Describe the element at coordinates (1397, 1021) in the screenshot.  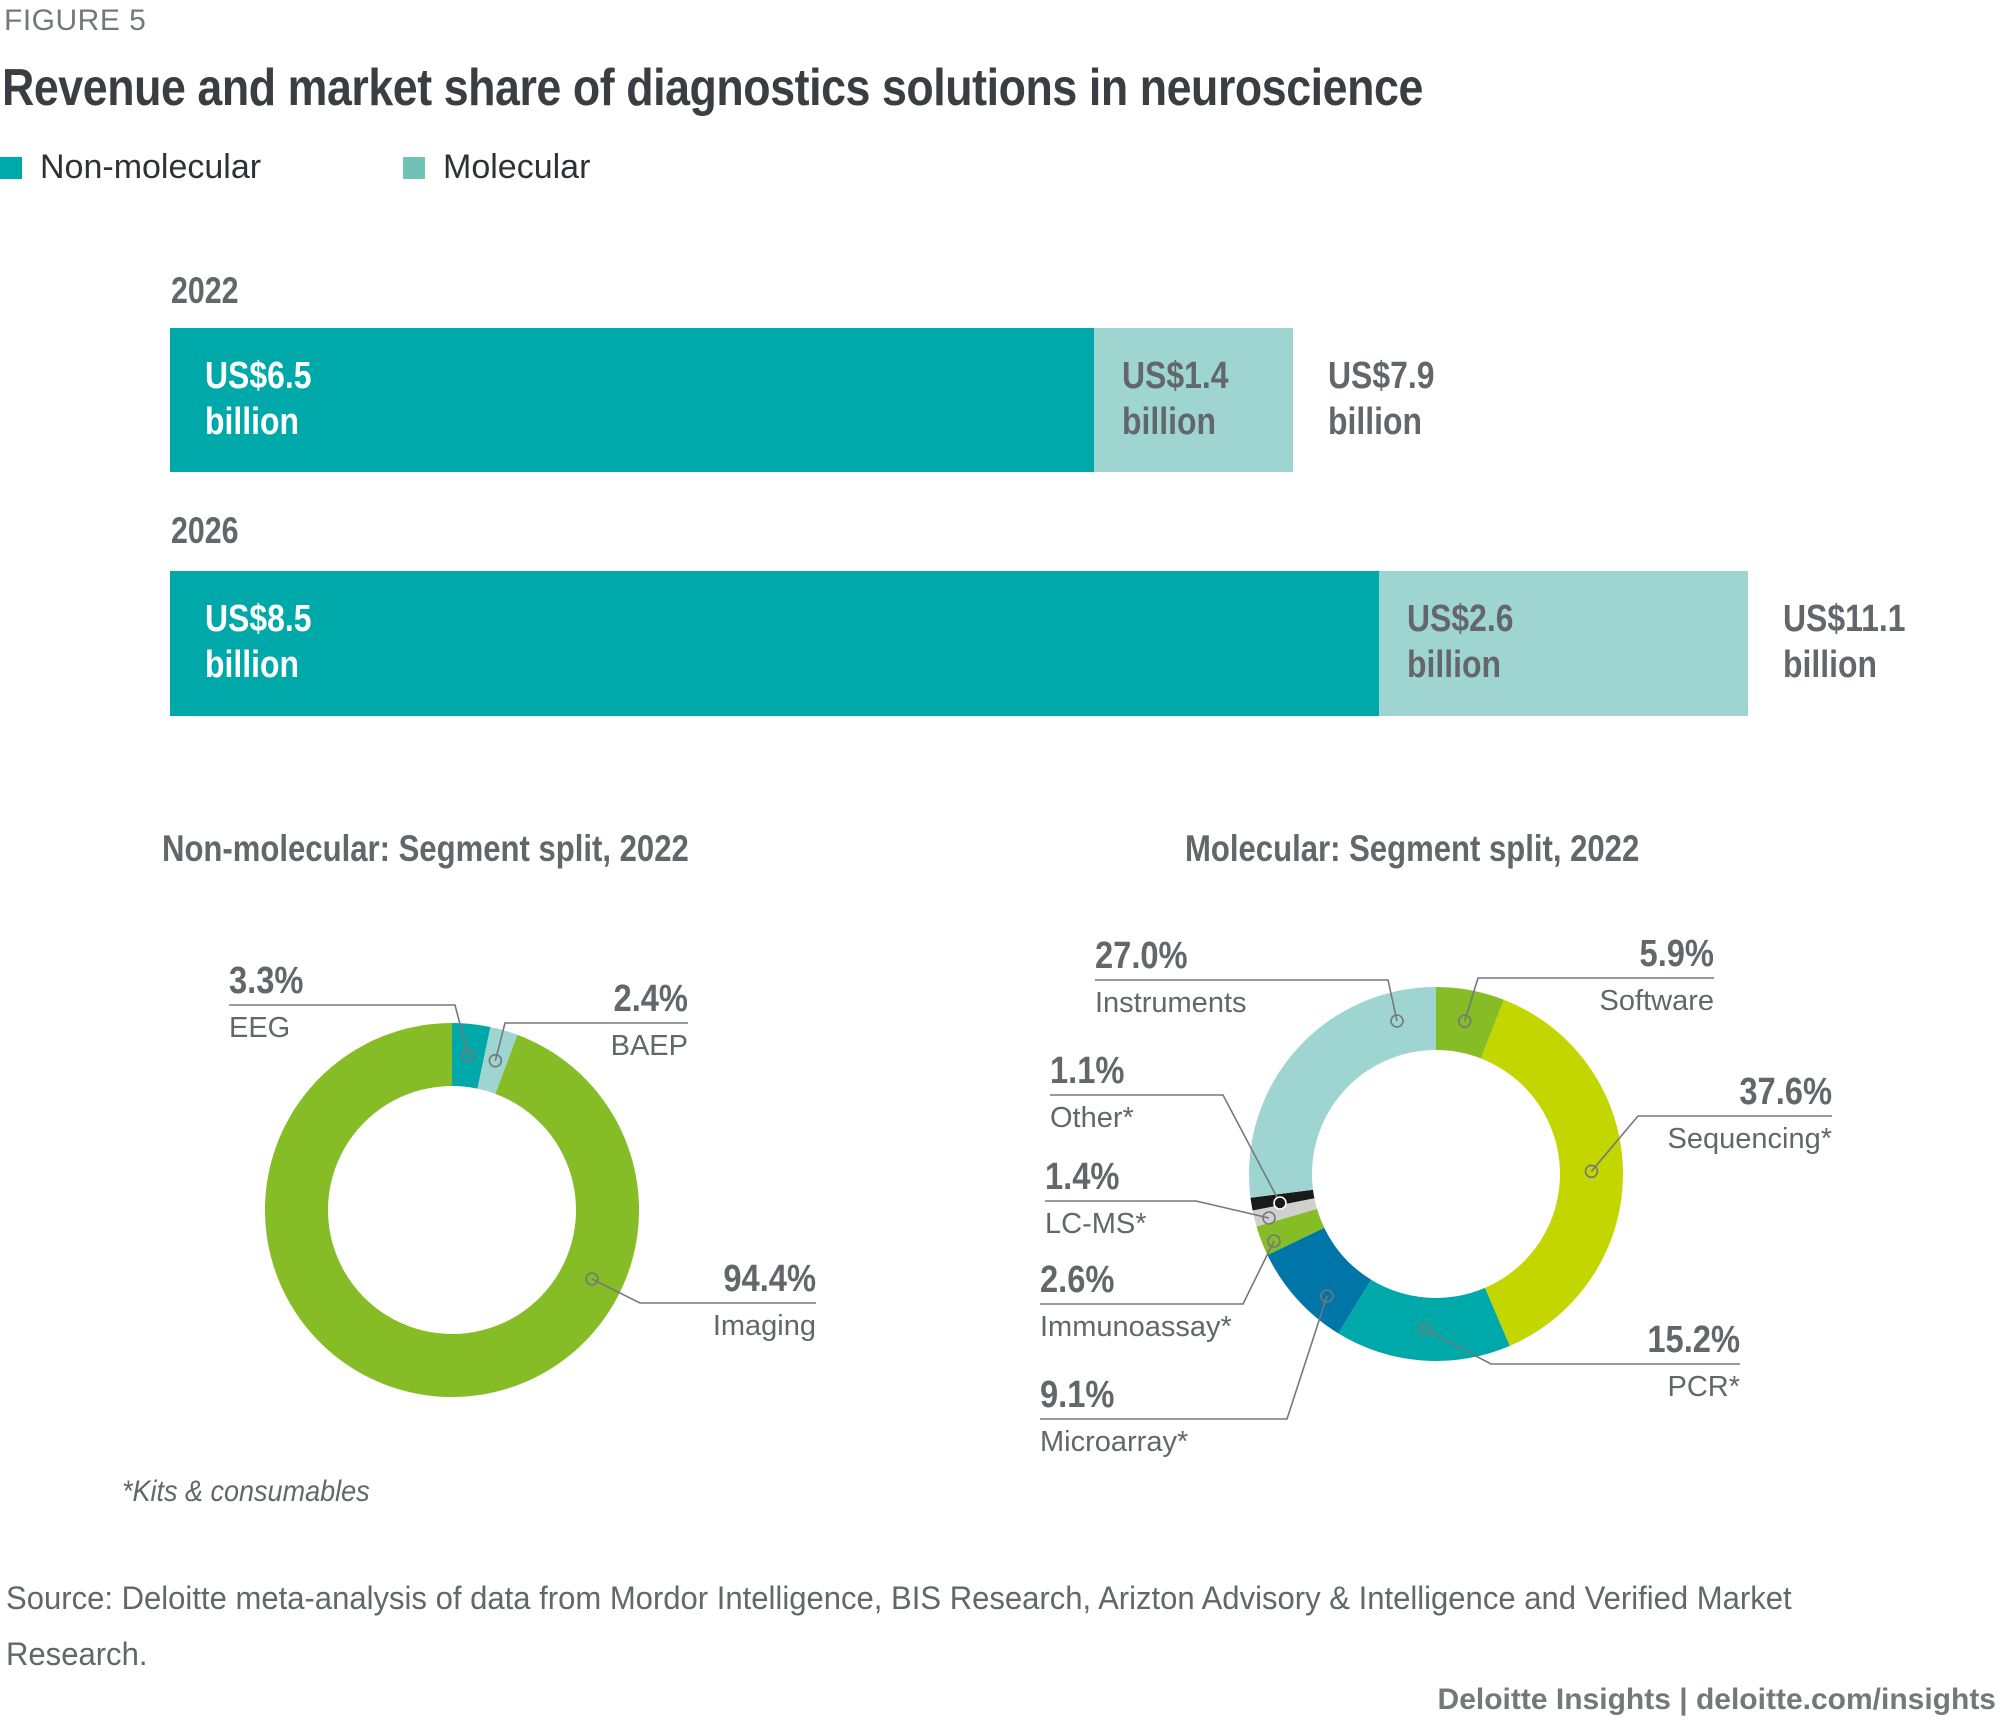
I see `leader-dot-instruments` at that location.